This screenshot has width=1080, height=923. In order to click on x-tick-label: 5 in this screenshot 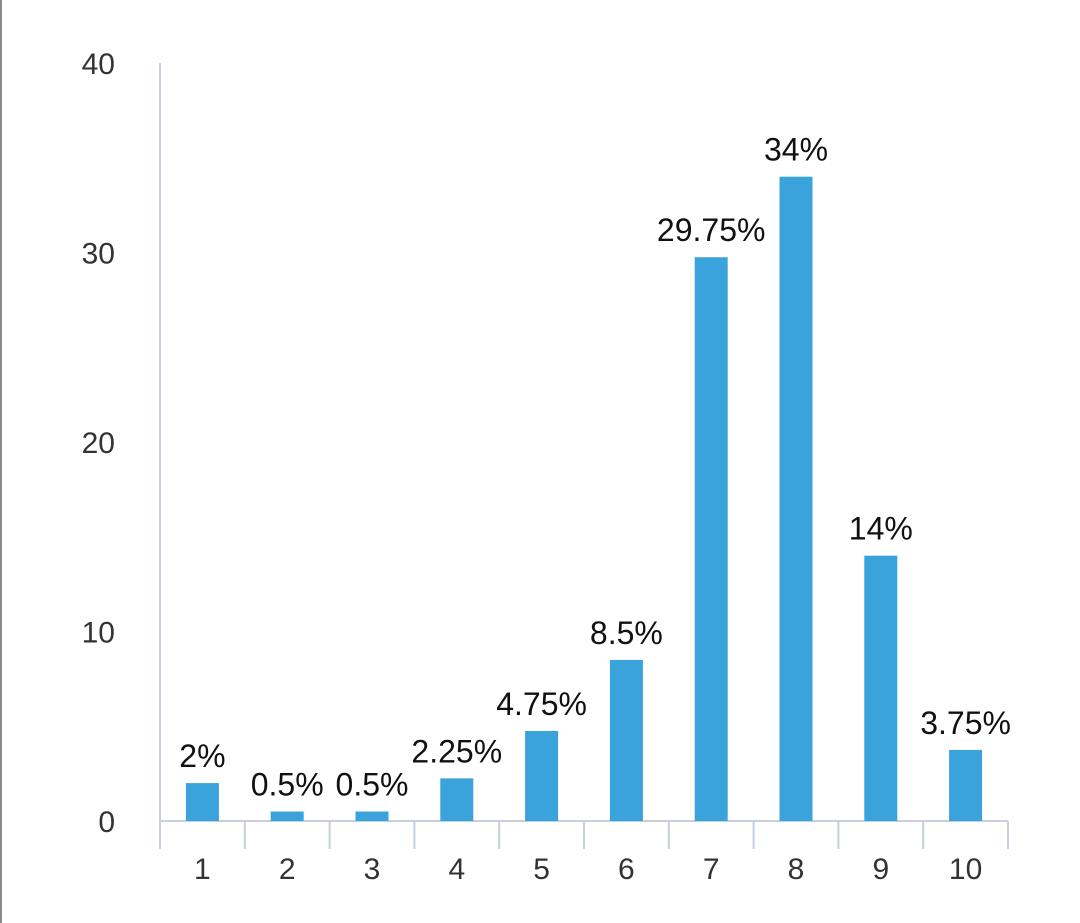, I will do `click(541, 869)`.